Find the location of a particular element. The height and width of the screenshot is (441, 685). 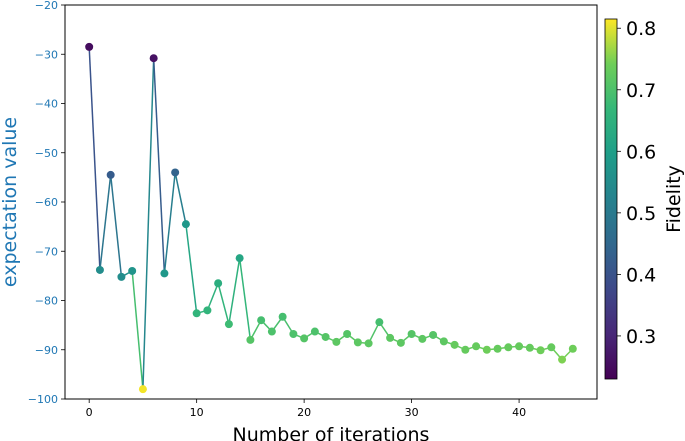

x-tick-label: 20 is located at coordinates (304, 412).